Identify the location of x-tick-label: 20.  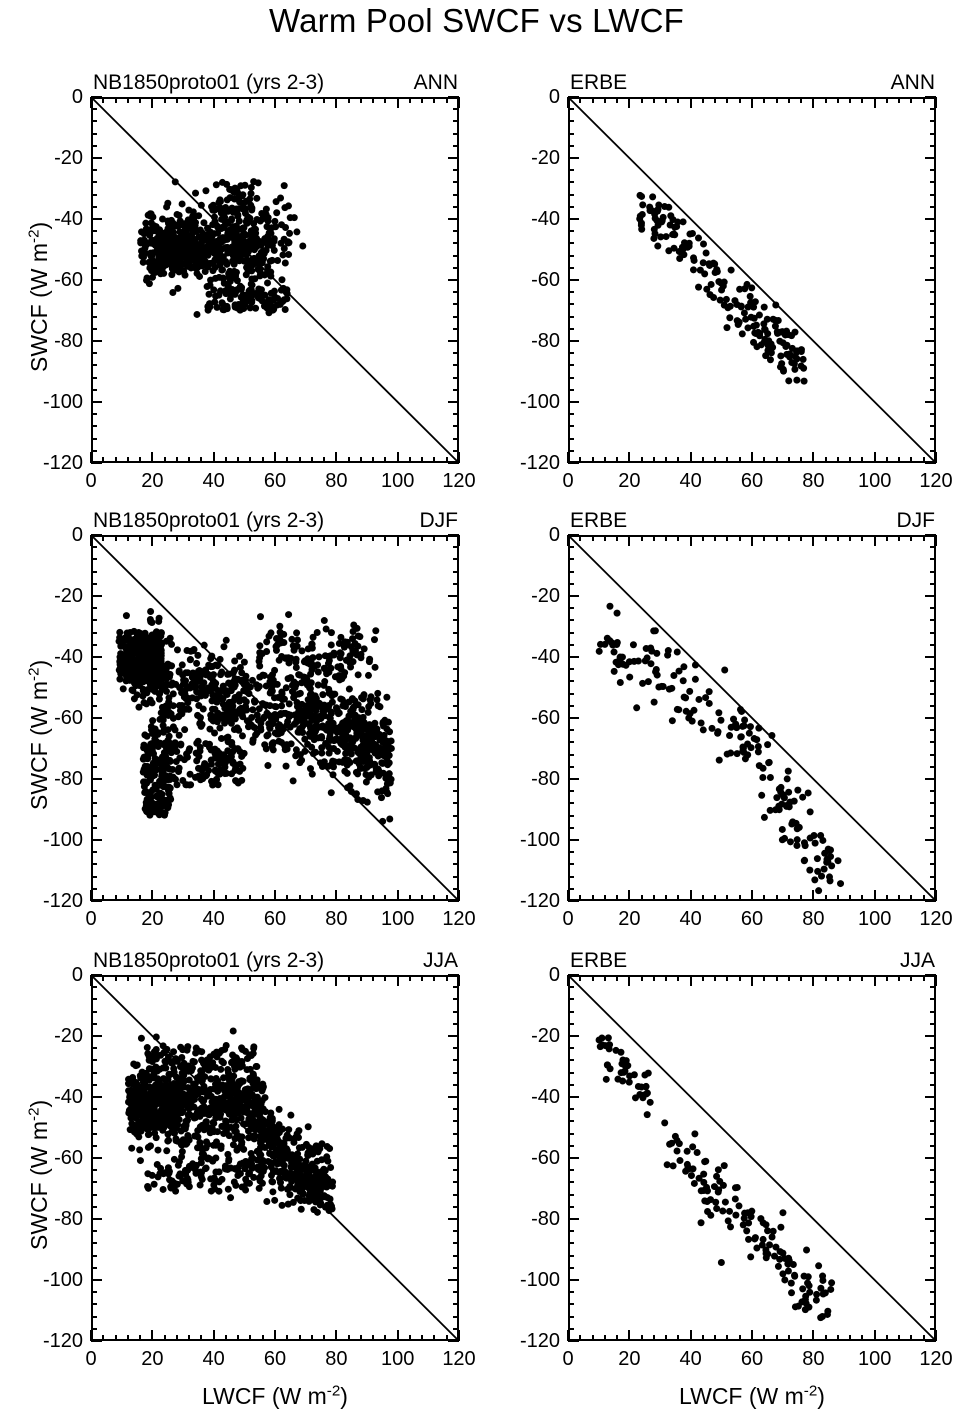
(629, 919).